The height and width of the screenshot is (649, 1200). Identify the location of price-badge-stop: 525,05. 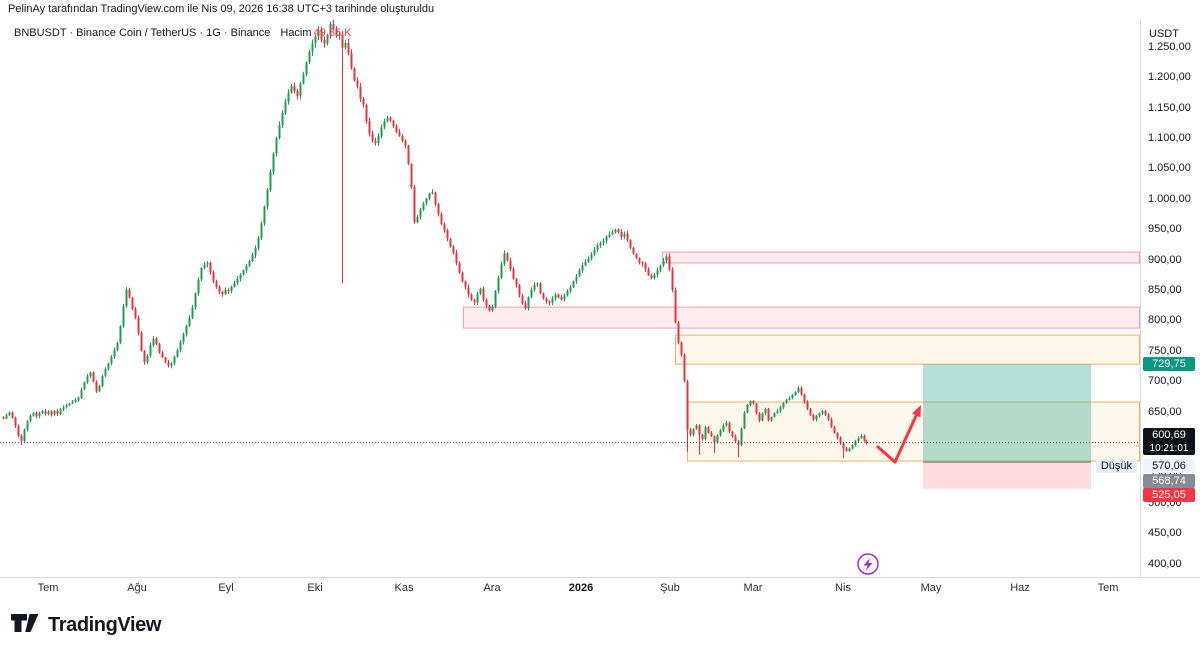
(1169, 495).